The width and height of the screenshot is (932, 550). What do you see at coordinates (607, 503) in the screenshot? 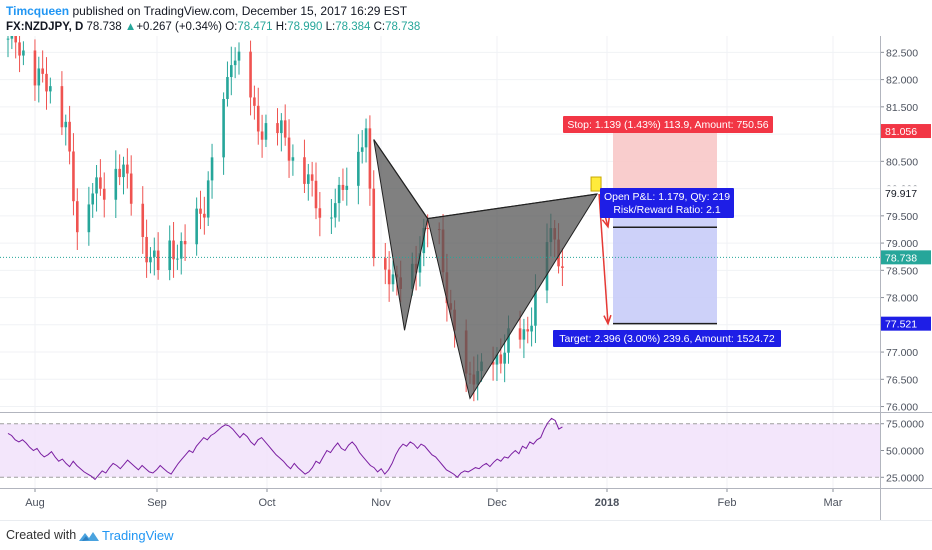
I see `x-tick-label: 2018` at bounding box center [607, 503].